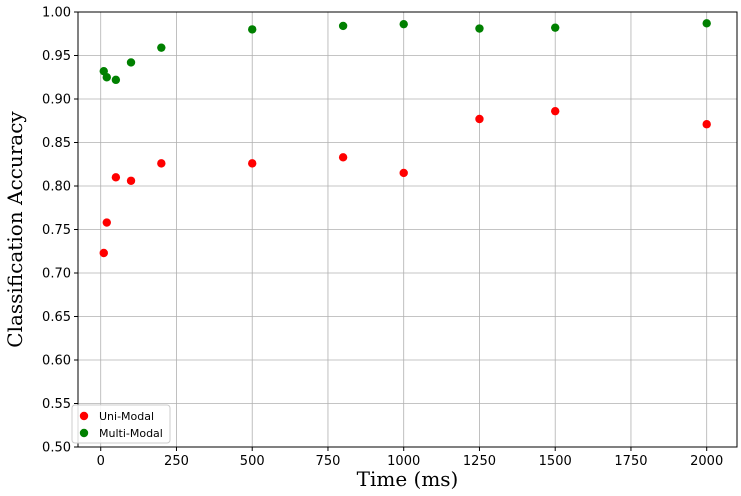  Describe the element at coordinates (126, 416) in the screenshot. I see `legend-label-uni-modal: Uni-Modal` at that location.